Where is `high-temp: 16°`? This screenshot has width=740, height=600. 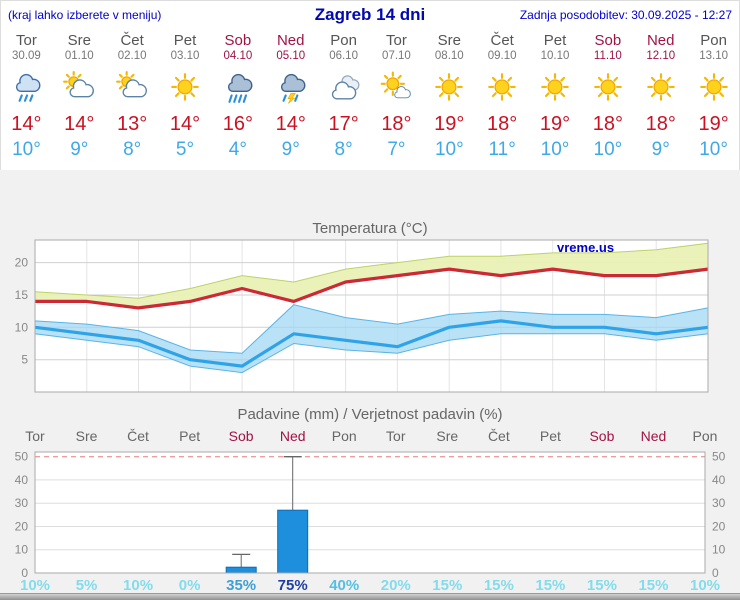
high-temp: 16° is located at coordinates (237, 124).